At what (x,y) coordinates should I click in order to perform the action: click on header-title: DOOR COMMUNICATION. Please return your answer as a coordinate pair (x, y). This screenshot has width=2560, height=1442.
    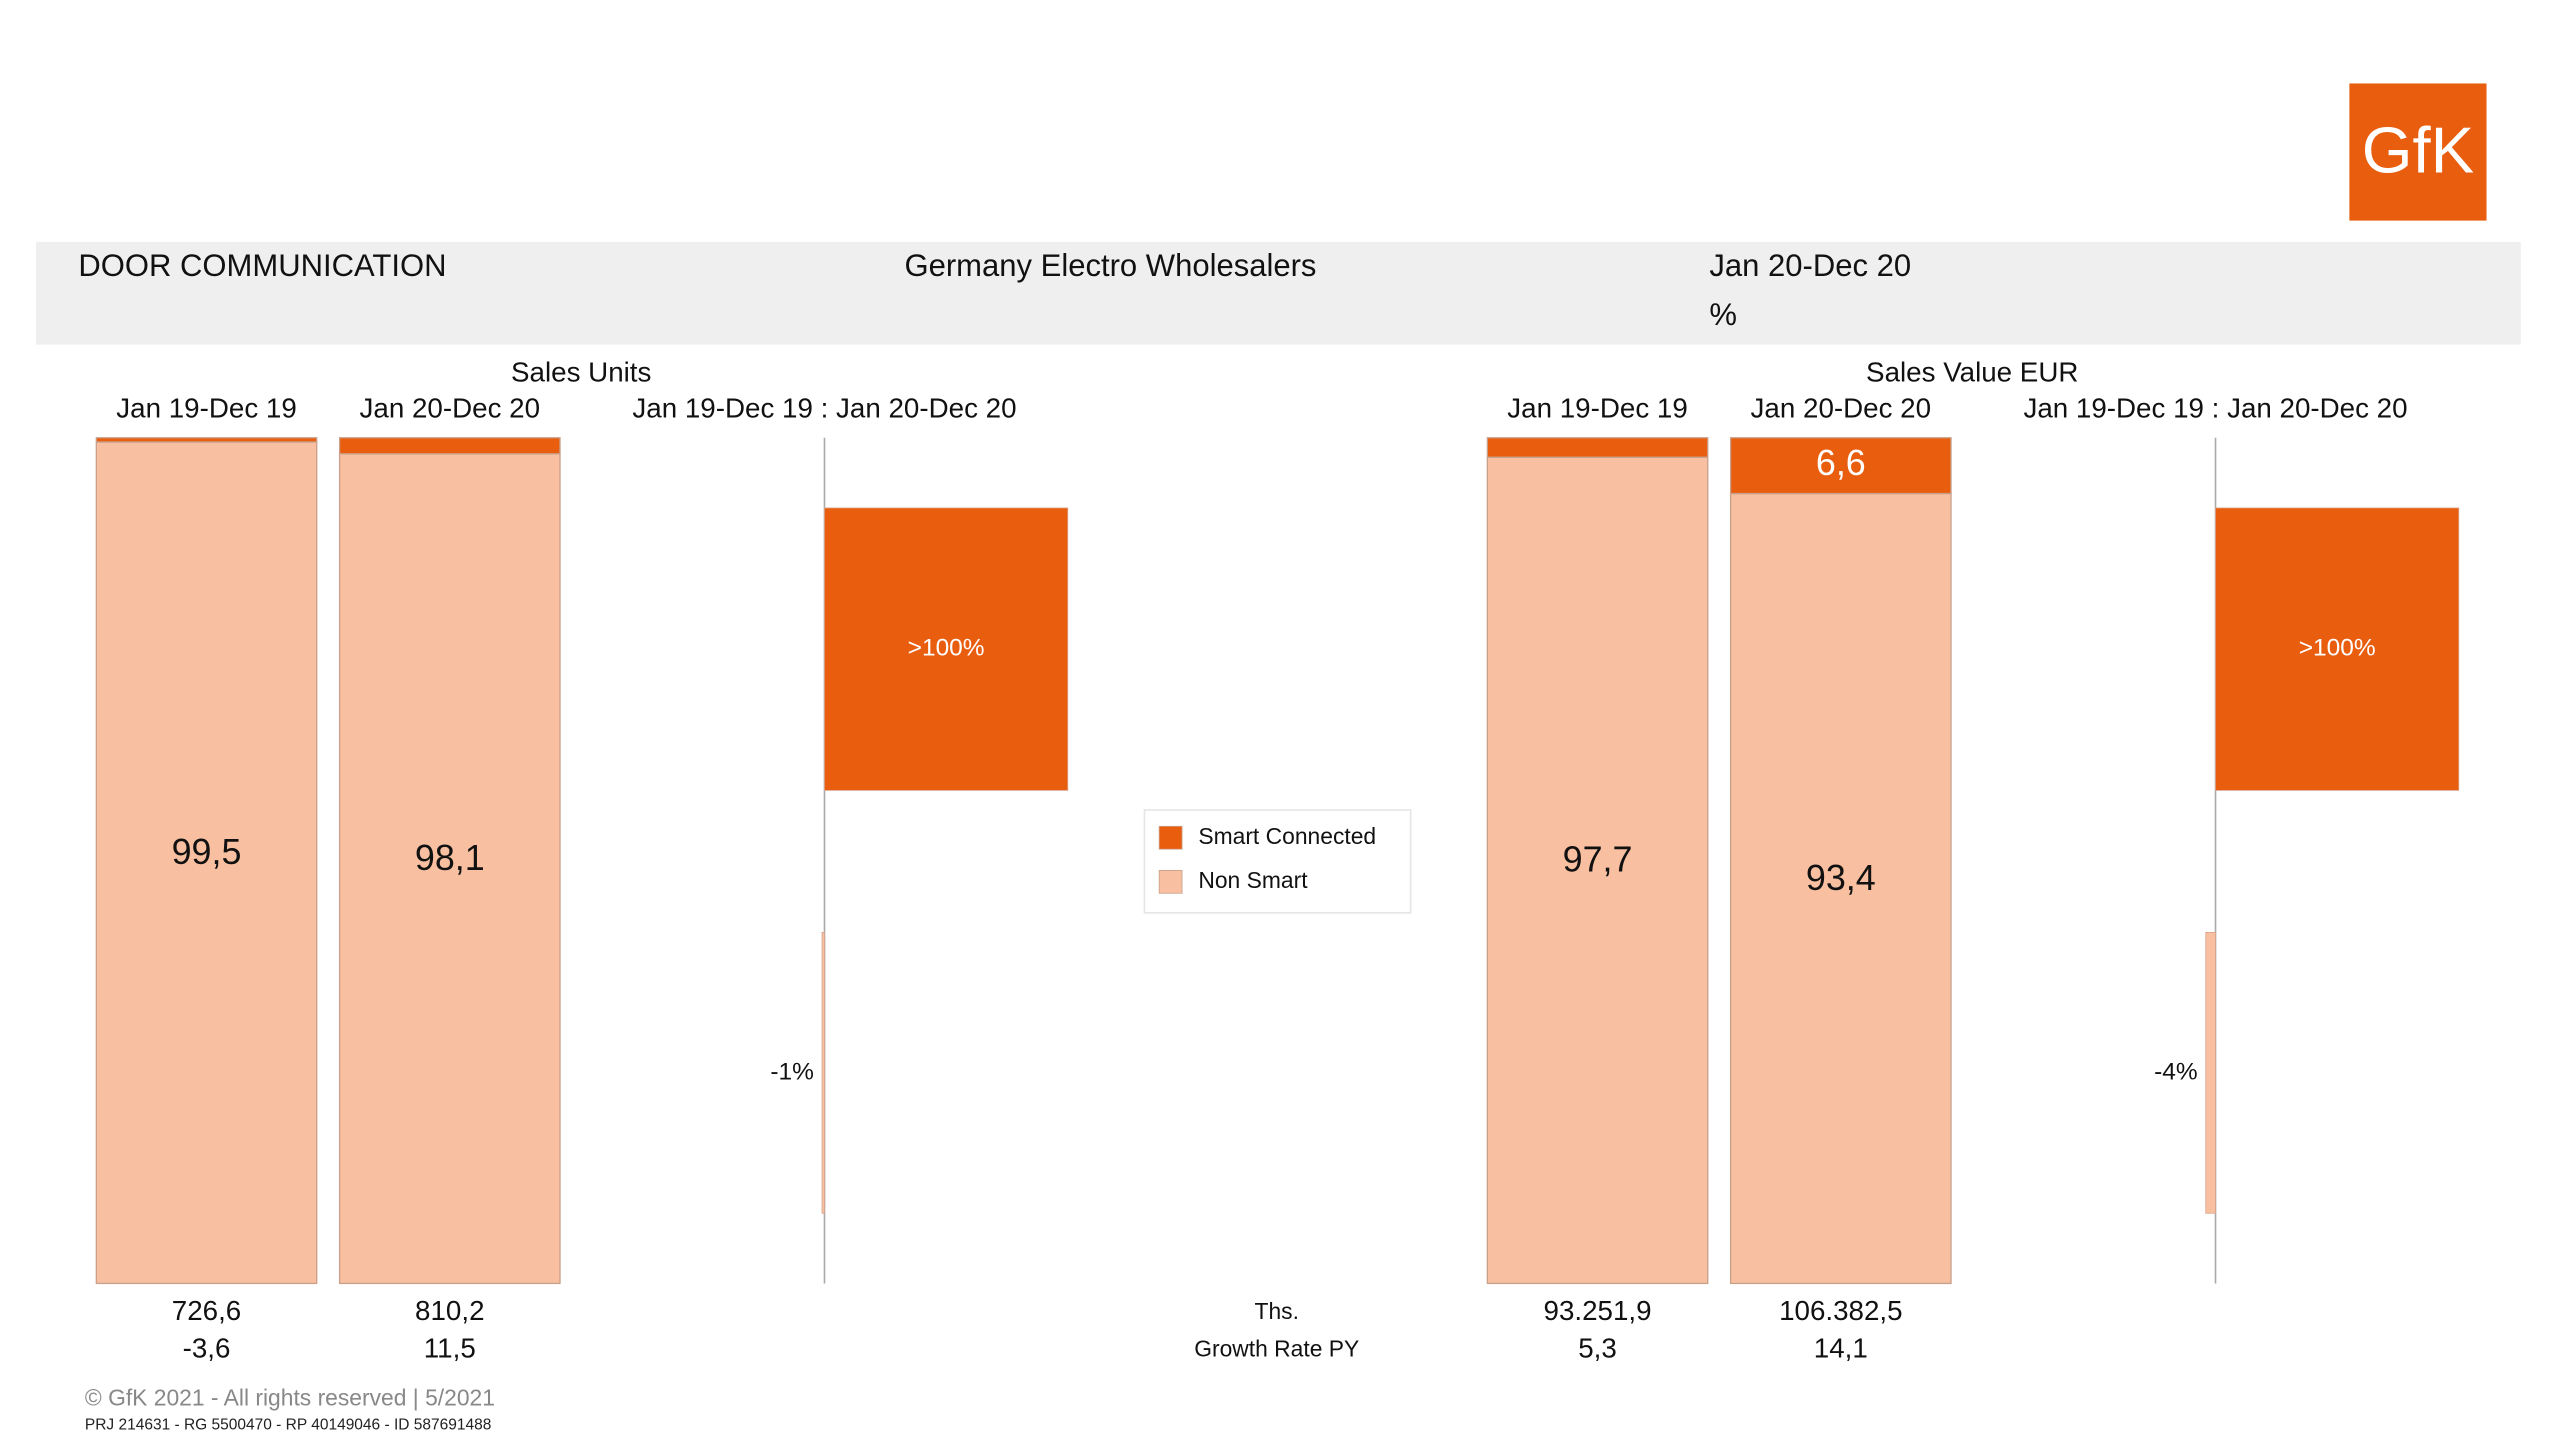
    Looking at the image, I should click on (262, 265).